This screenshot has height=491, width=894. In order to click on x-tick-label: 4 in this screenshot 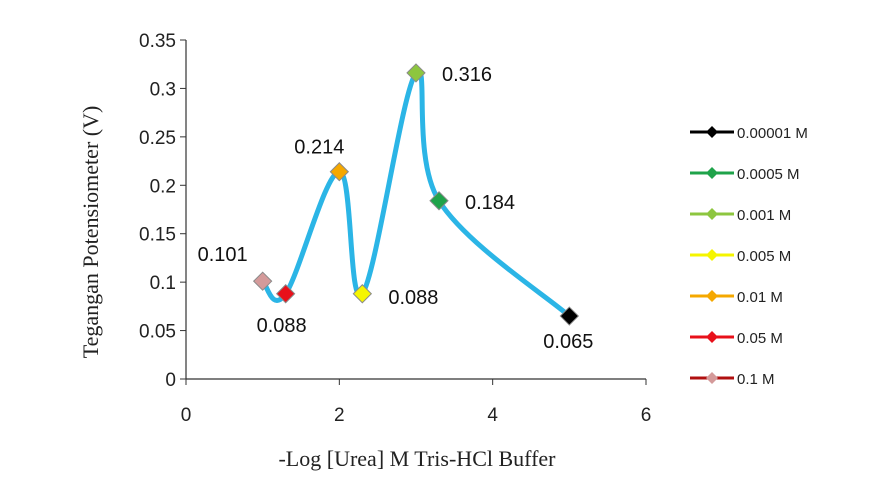, I will do `click(492, 415)`.